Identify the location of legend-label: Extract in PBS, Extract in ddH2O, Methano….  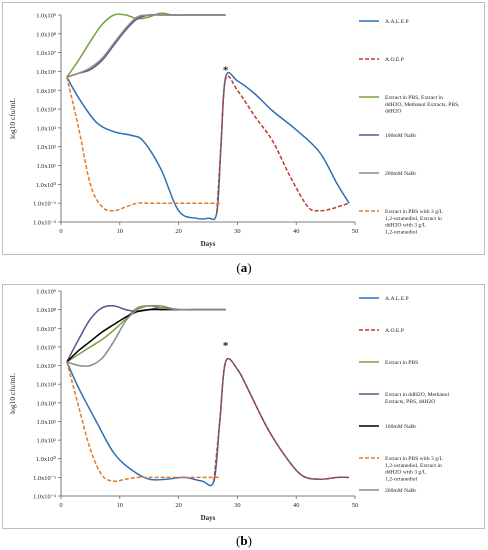
(422, 105).